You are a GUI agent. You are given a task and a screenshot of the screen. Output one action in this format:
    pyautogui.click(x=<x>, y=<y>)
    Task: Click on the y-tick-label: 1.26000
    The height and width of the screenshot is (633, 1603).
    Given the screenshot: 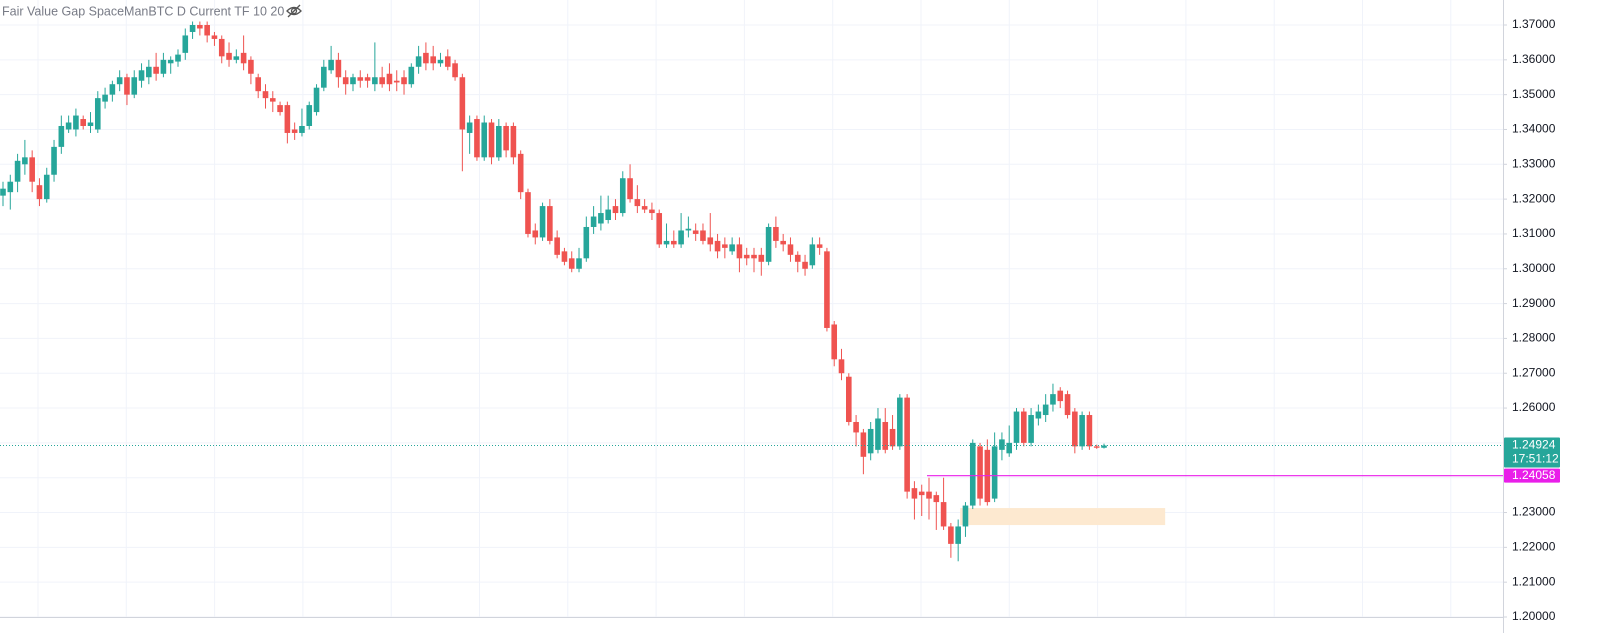 What is the action you would take?
    pyautogui.click(x=1534, y=407)
    